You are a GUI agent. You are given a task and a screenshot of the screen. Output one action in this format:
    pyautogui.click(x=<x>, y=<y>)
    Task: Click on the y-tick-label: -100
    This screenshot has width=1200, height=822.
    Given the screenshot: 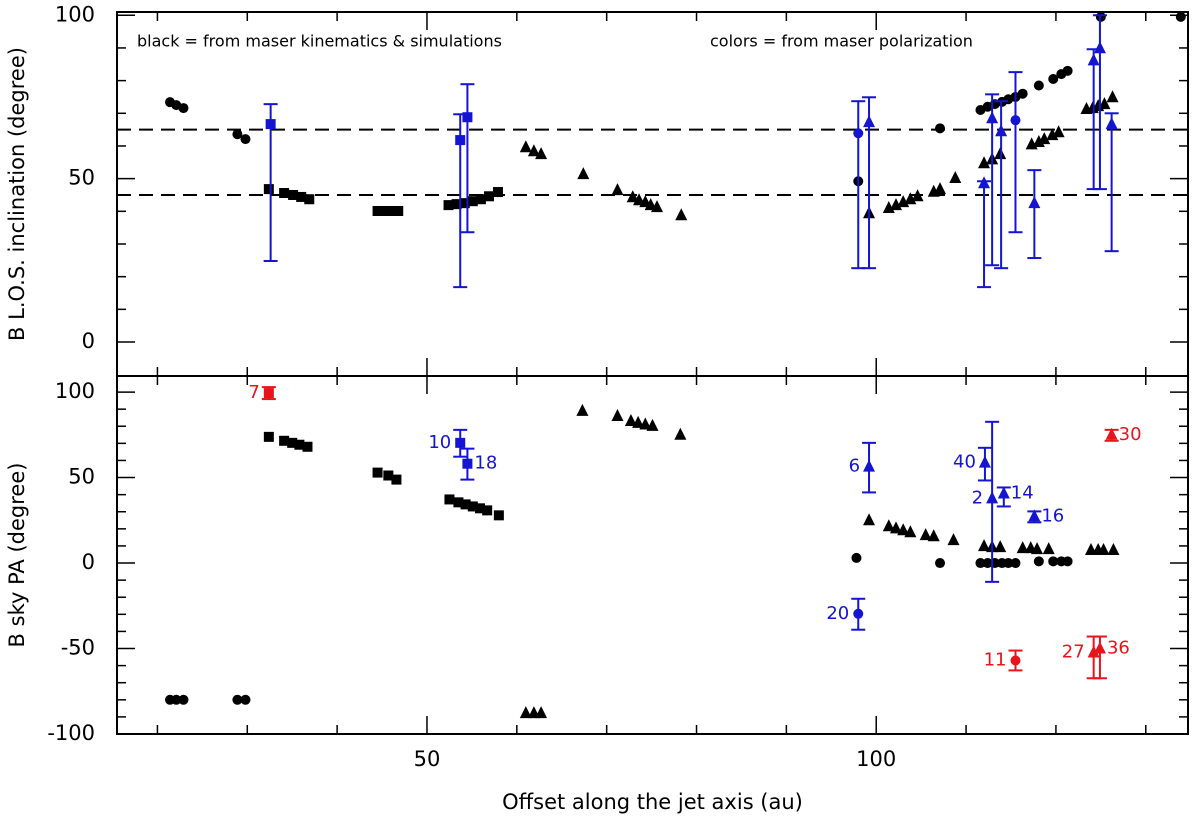 What is the action you would take?
    pyautogui.click(x=71, y=733)
    